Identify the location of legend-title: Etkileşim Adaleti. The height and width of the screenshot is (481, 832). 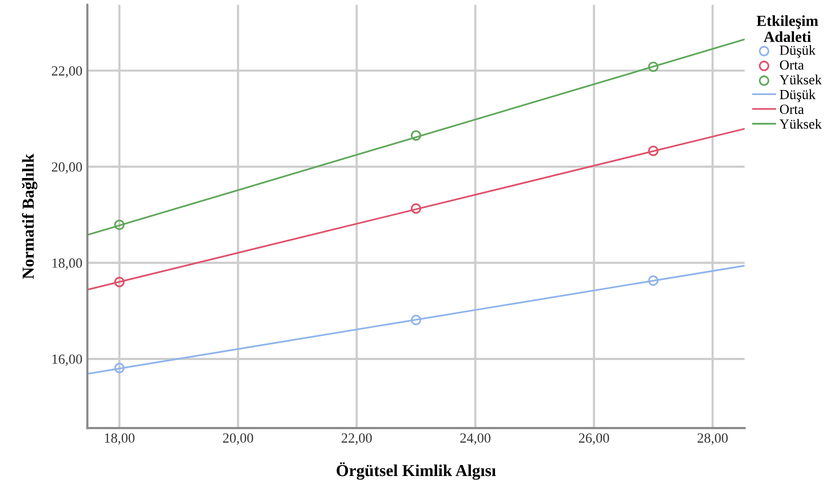
(787, 28).